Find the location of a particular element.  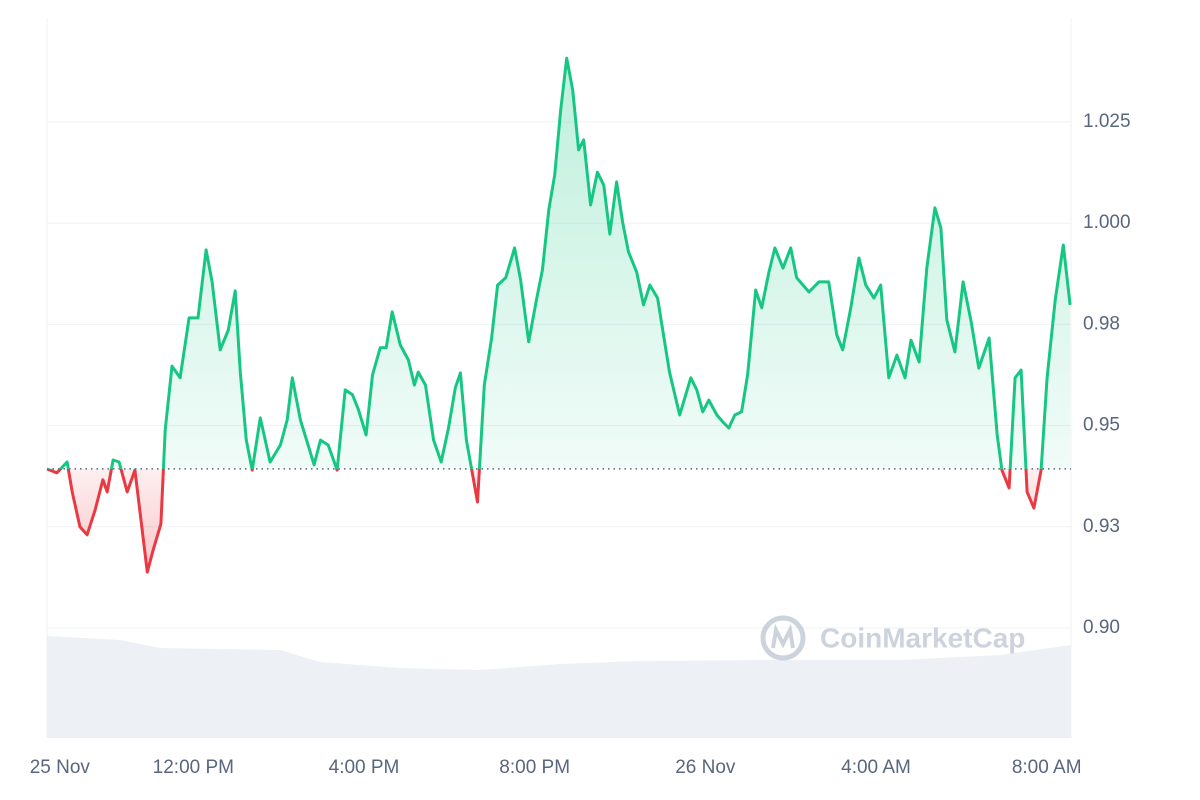

y-tick-label: 1.025 is located at coordinates (1107, 121).